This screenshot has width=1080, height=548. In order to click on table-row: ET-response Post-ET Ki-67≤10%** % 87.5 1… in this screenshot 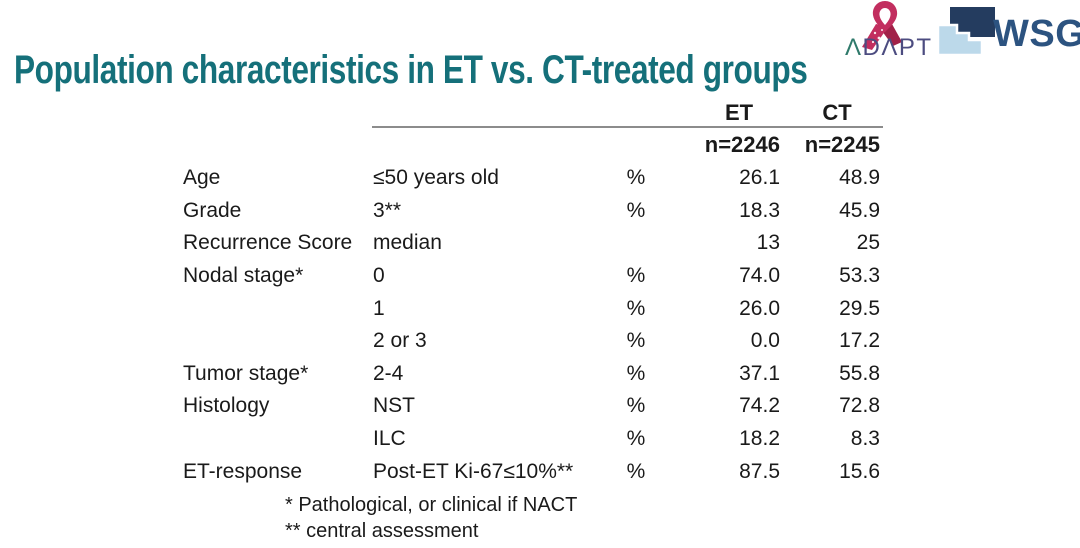, I will do `click(533, 471)`.